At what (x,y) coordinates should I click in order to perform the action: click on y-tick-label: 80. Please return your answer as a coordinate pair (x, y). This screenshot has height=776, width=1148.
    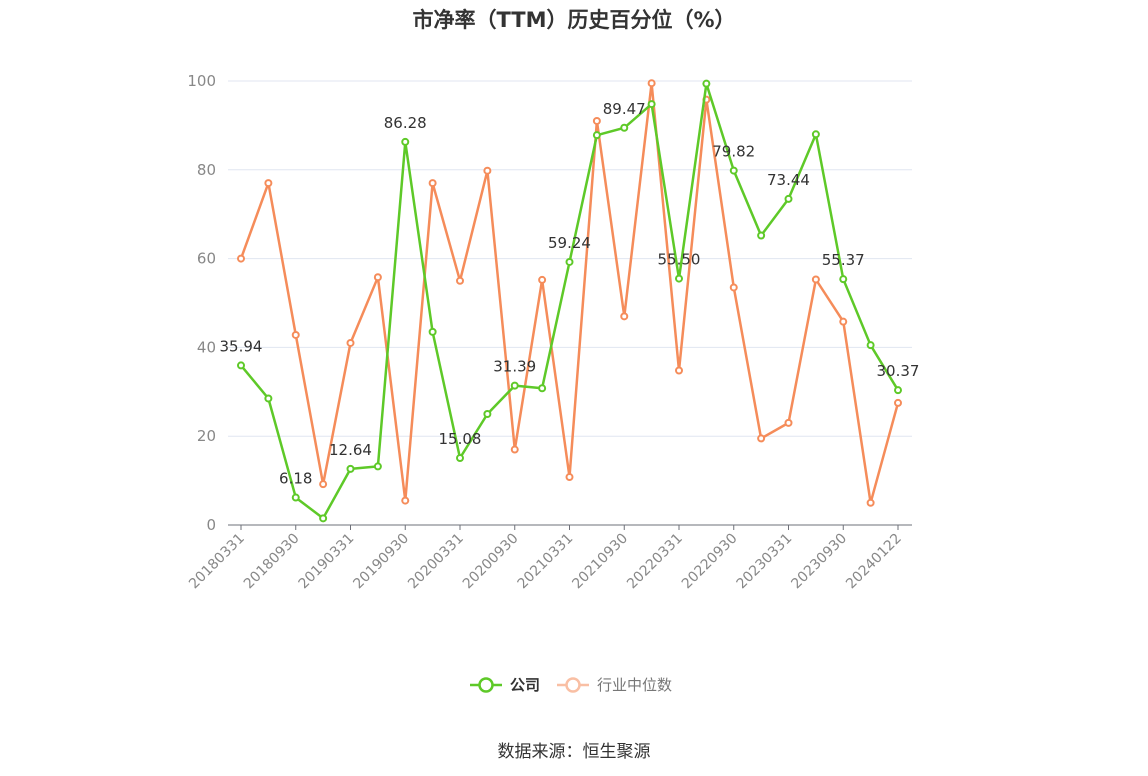
    Looking at the image, I should click on (206, 170).